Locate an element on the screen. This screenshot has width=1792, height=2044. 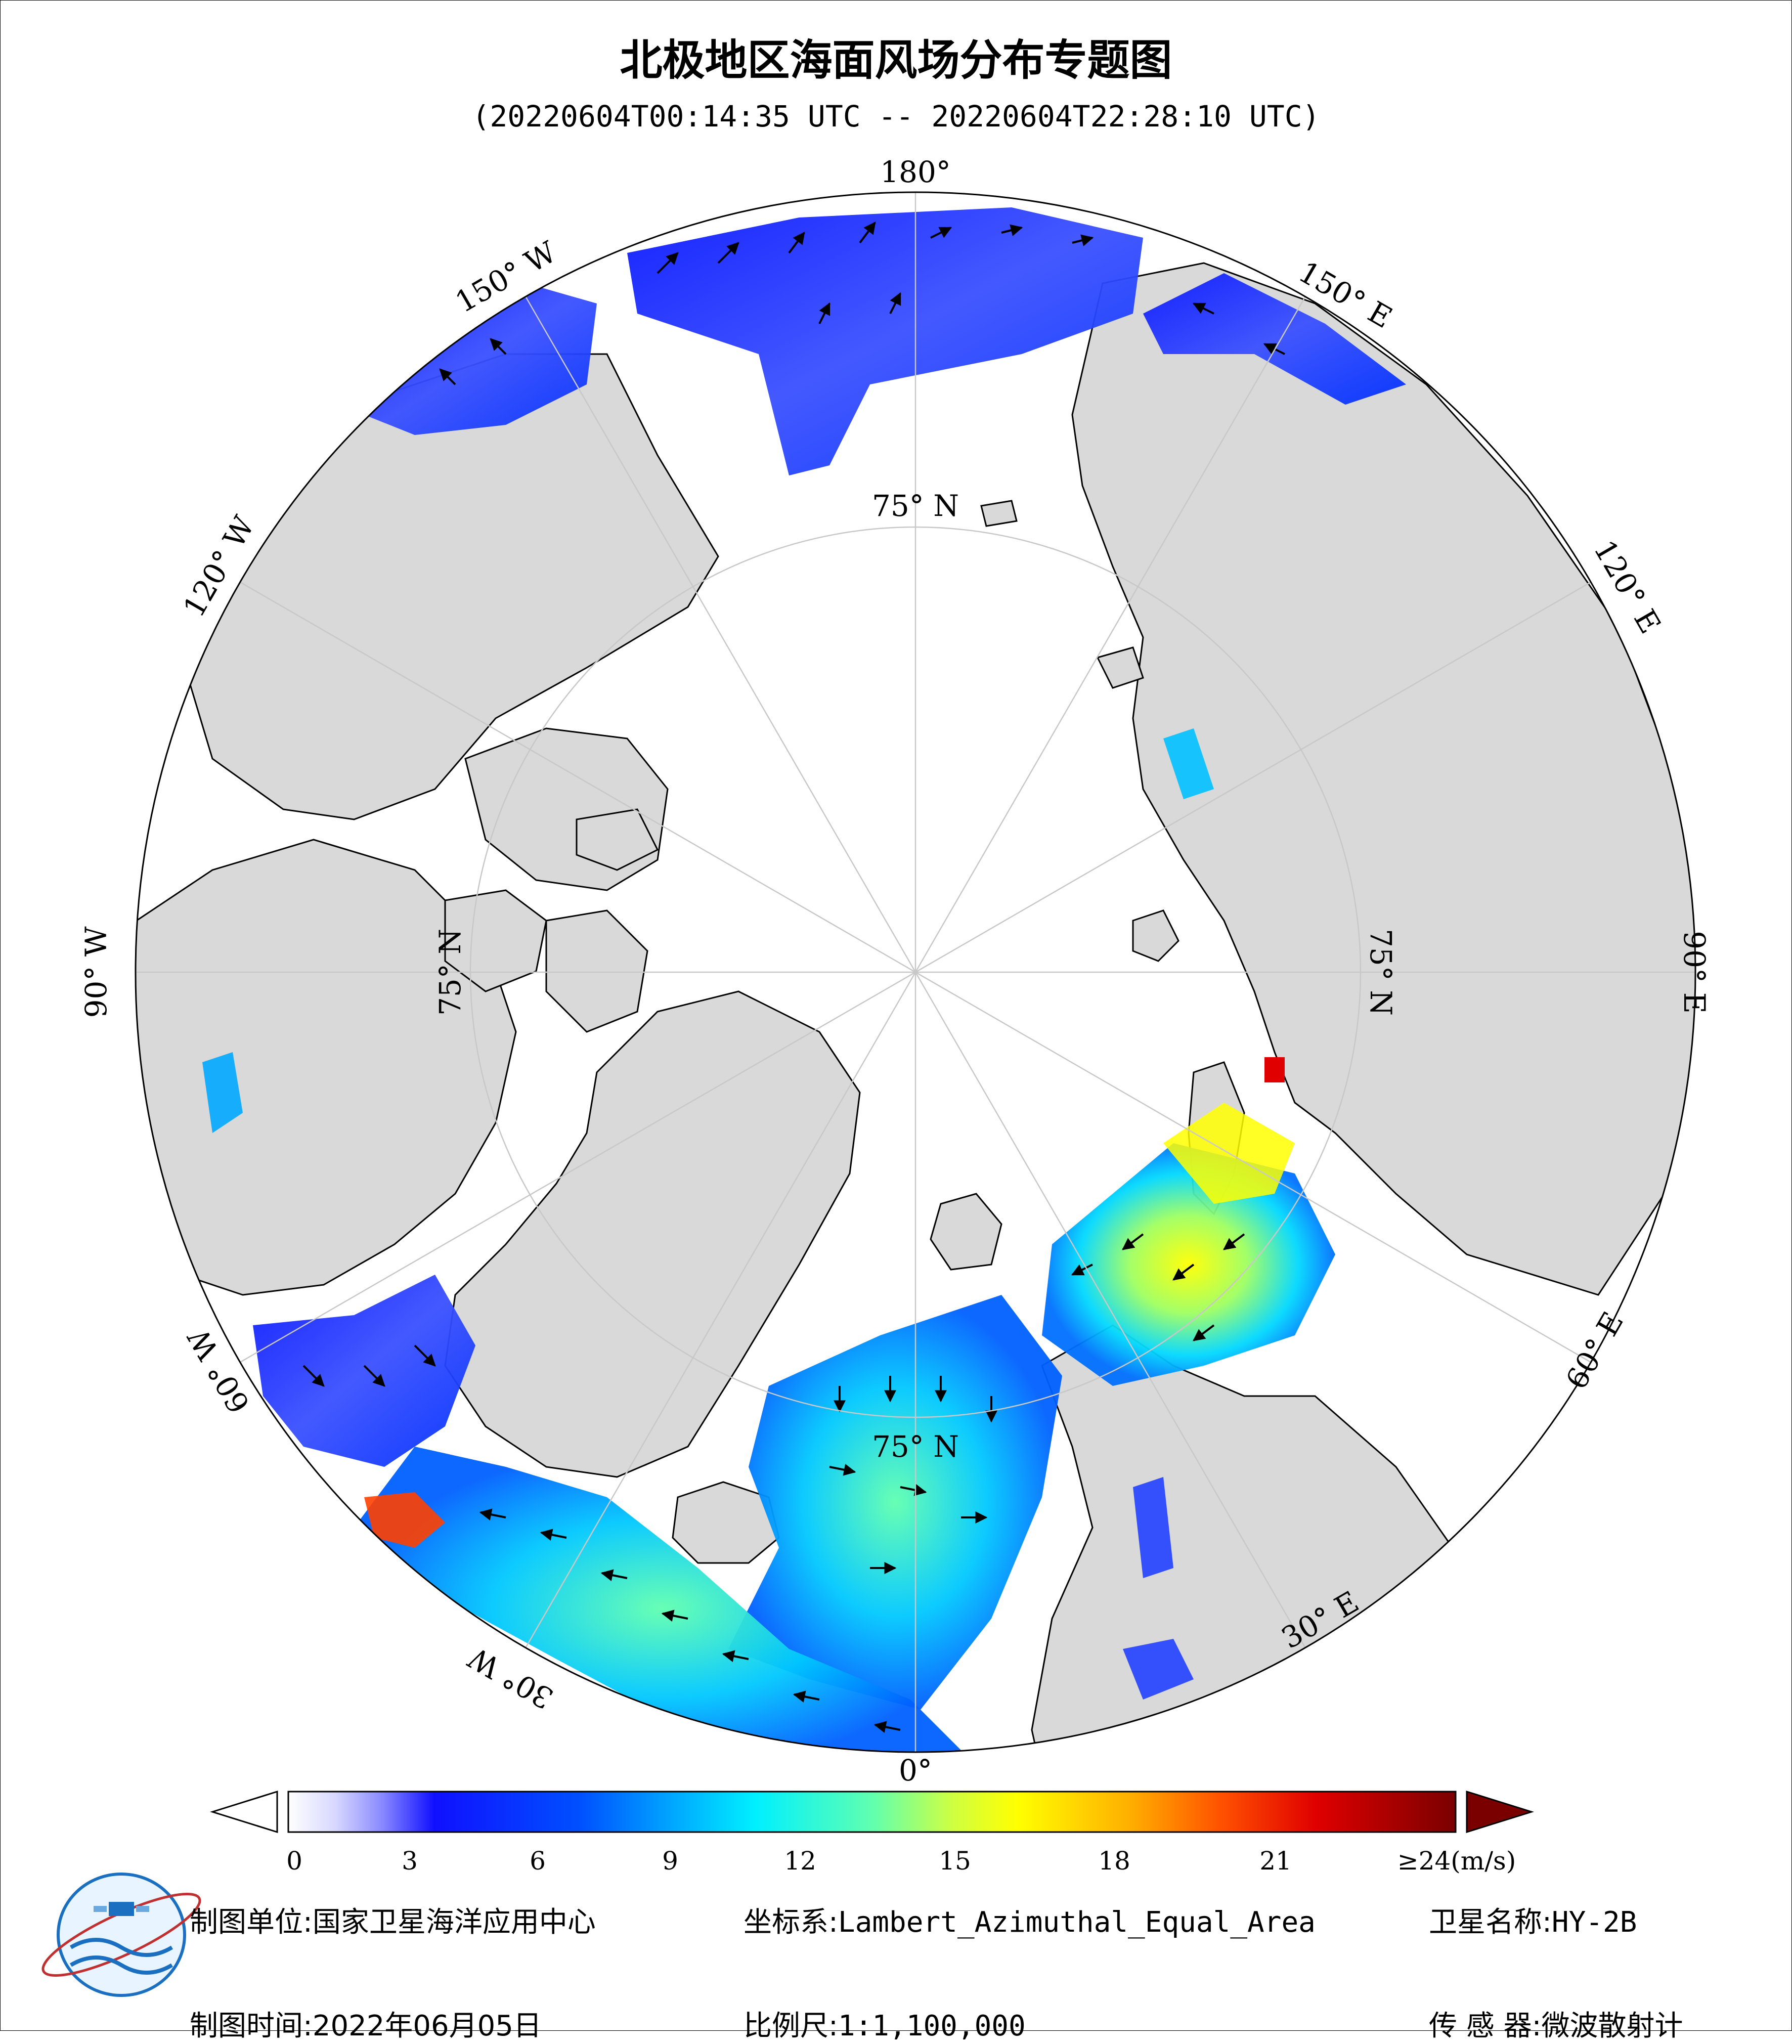
colorbar is located at coordinates (872, 1812).